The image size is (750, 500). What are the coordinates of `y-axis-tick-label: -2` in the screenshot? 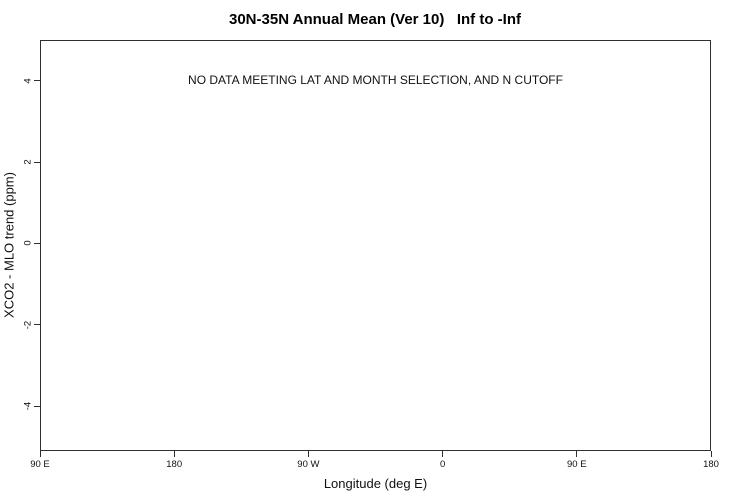 It's located at (28, 325).